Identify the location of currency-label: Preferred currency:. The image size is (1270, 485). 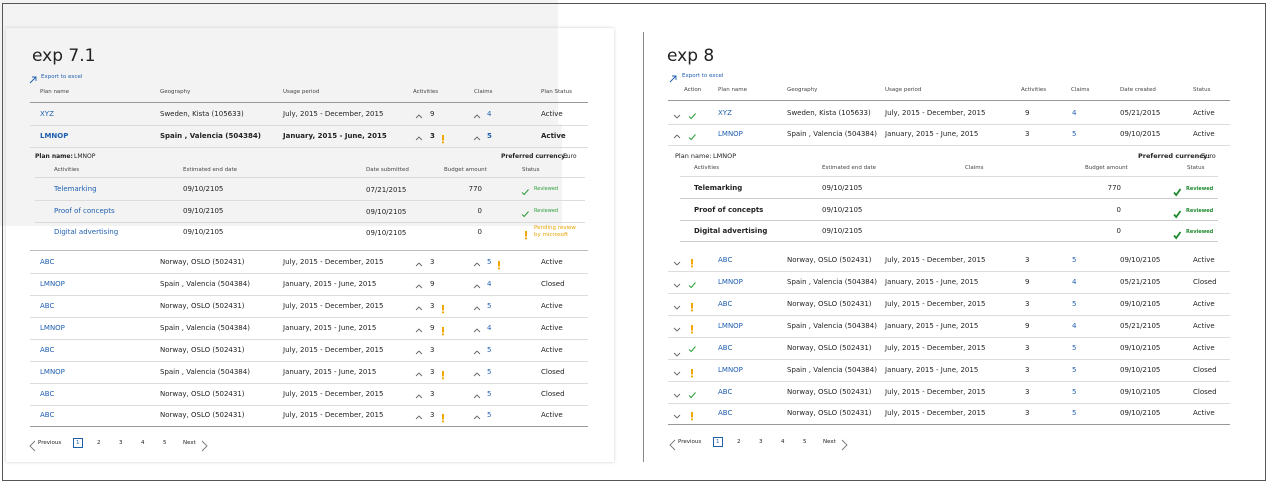
(1174, 156).